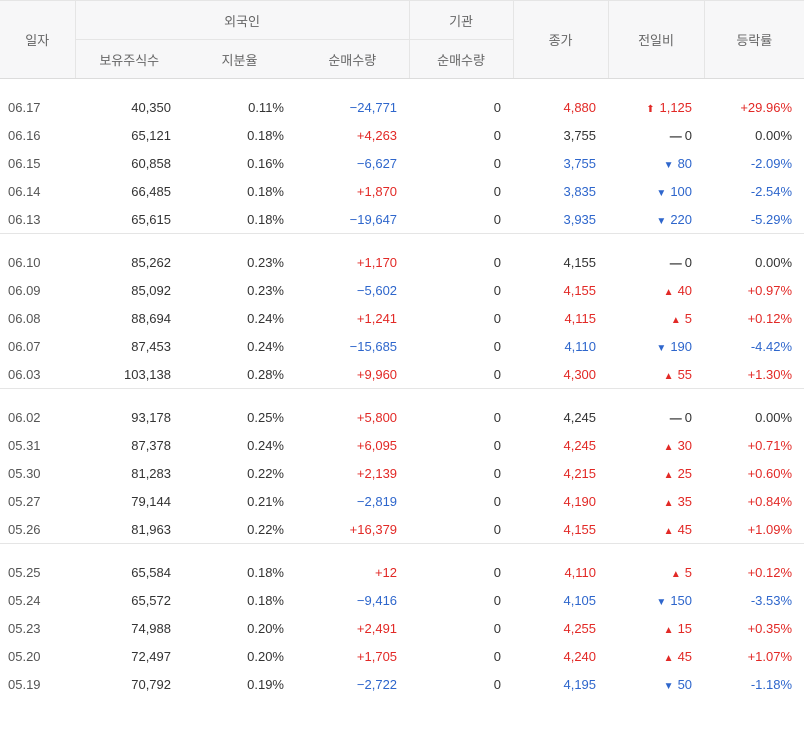 This screenshot has height=733, width=804. I want to click on cell-date: 06.09, so click(24, 290).